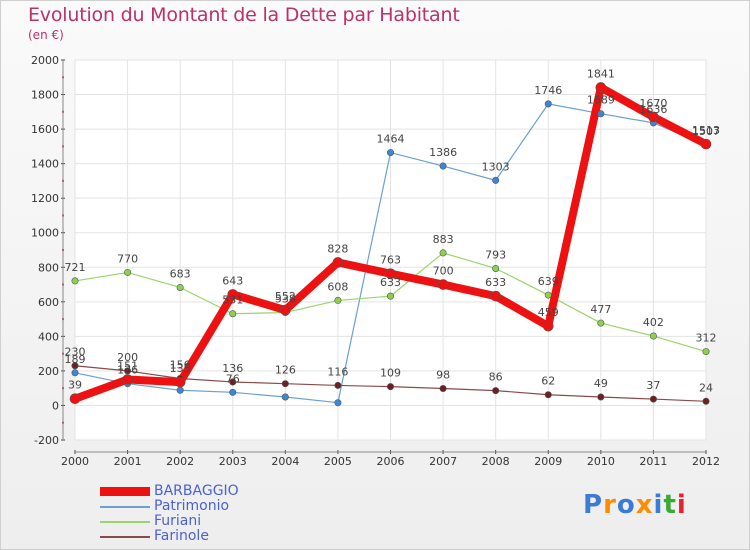  I want to click on data-label-furiani: 721, so click(75, 267).